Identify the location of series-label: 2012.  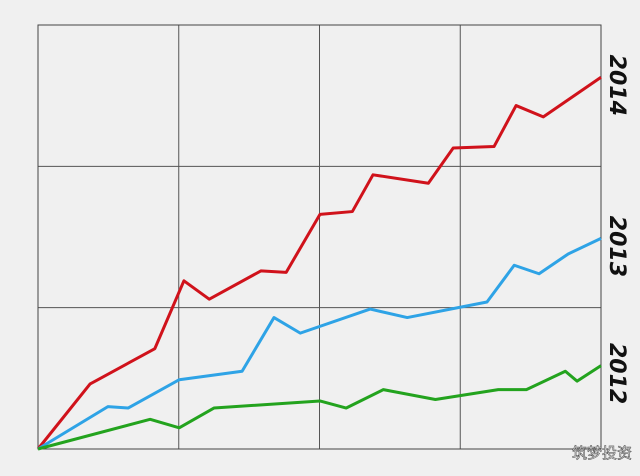
(616, 373).